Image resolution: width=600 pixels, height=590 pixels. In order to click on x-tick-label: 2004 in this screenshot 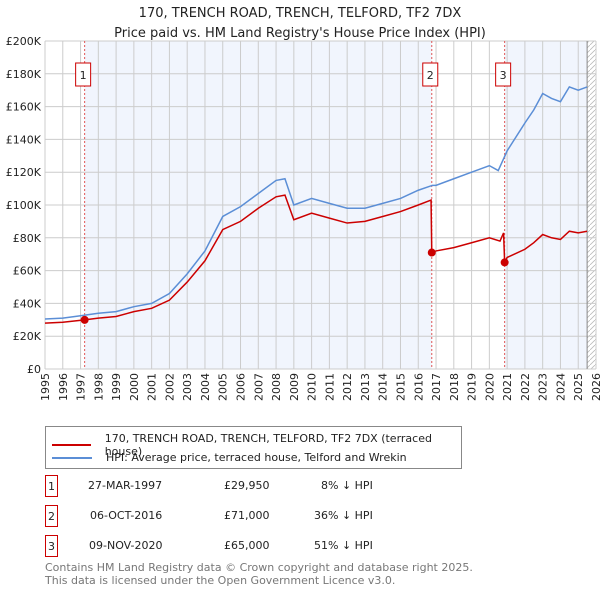, I will do `click(205, 387)`.